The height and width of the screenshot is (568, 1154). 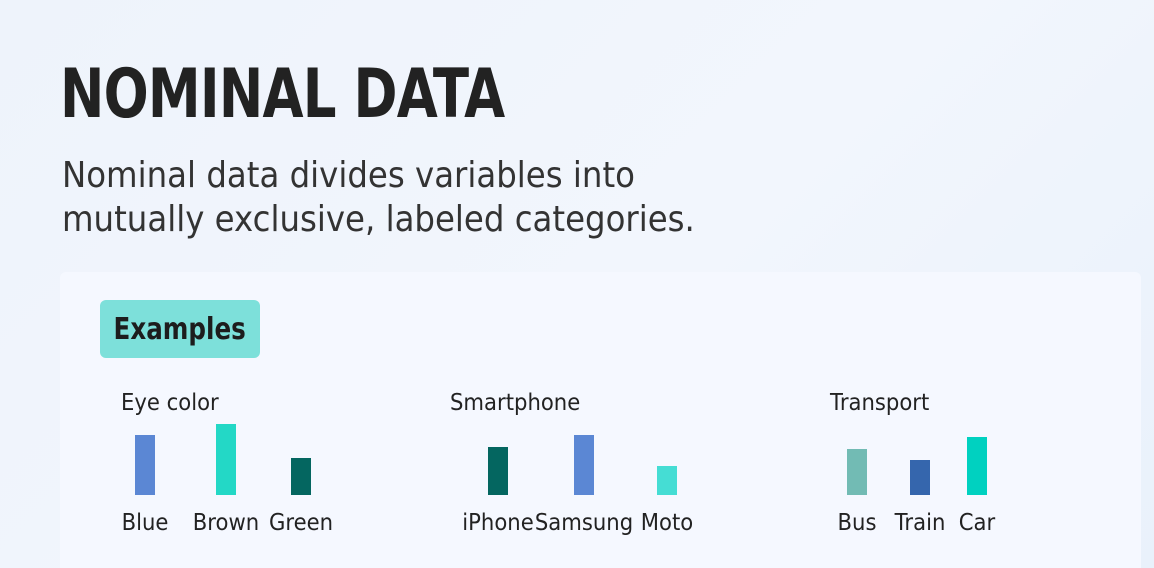 I want to click on bar-blue, so click(x=145, y=465).